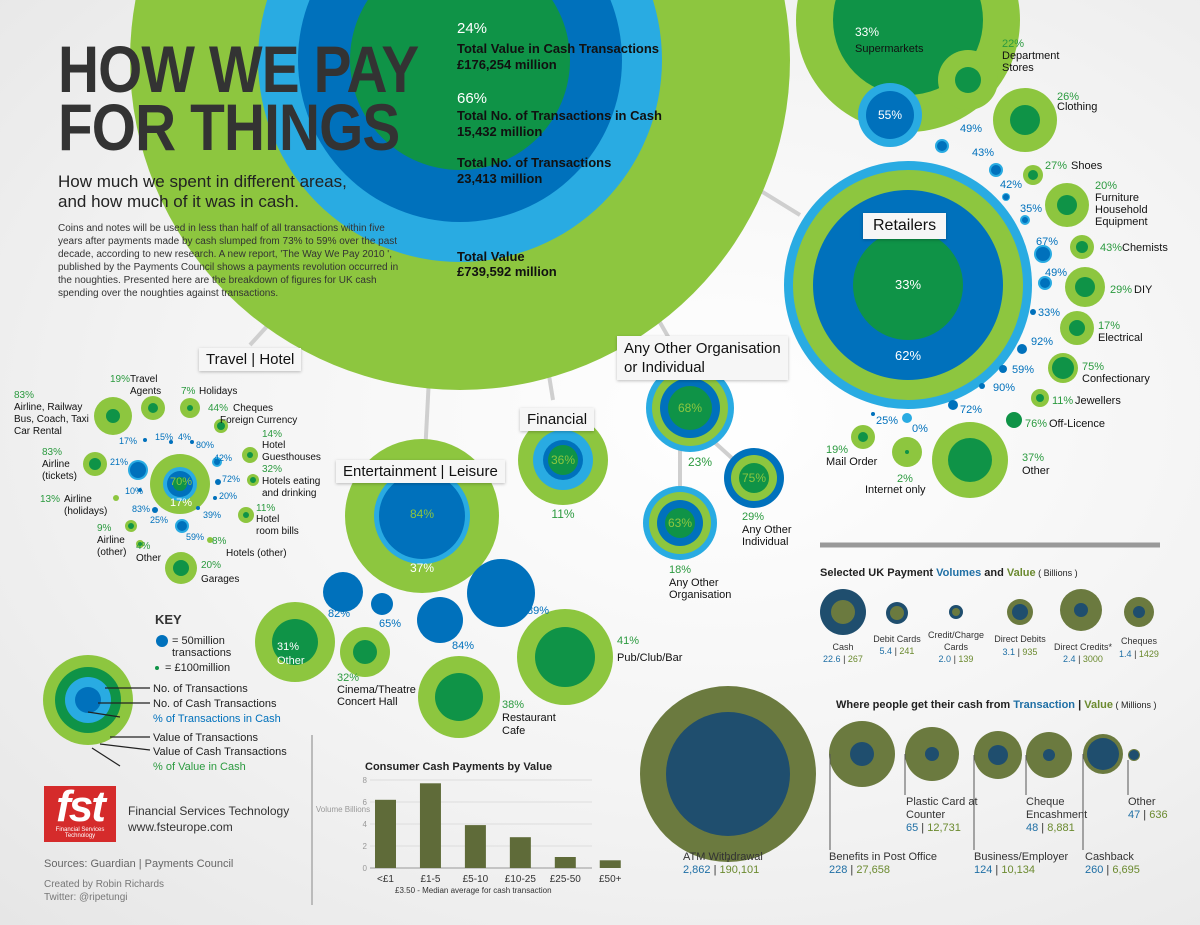  What do you see at coordinates (1030, 56) in the screenshot?
I see `dept-label: Department` at bounding box center [1030, 56].